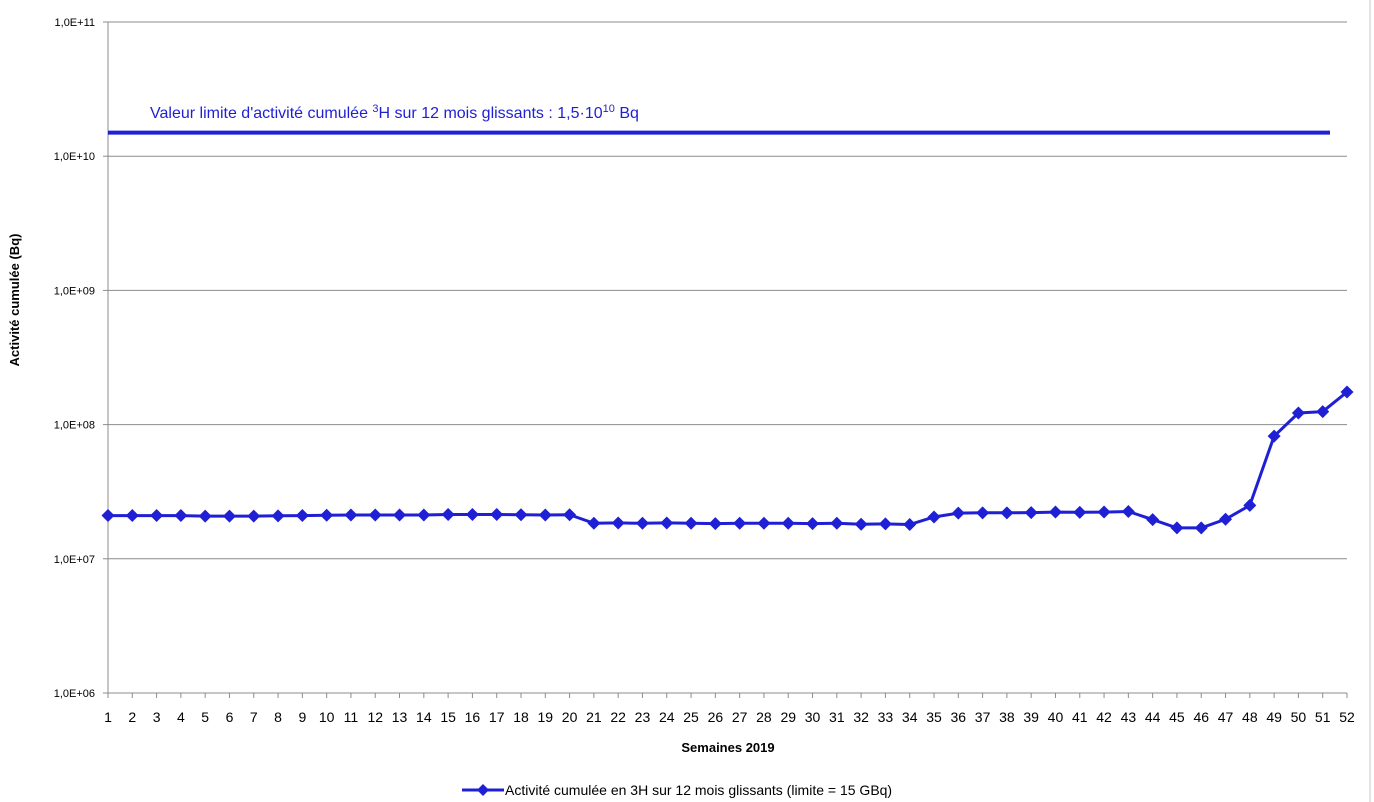 This screenshot has height=802, width=1374. What do you see at coordinates (483, 790) in the screenshot?
I see `legend-marker-swatch` at bounding box center [483, 790].